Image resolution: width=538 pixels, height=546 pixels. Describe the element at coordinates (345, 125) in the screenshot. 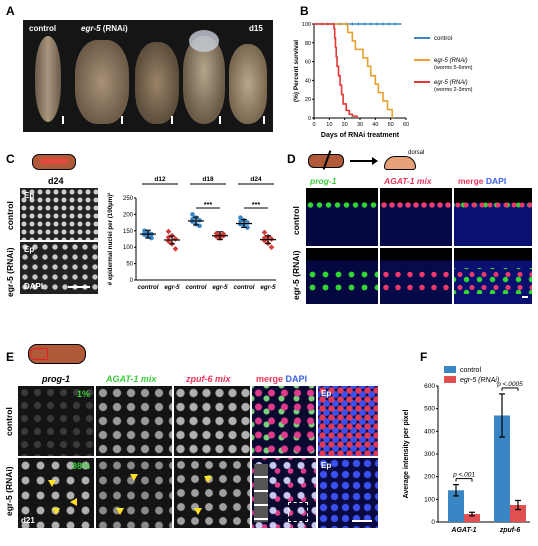

I see `x-tick-label: 20` at that location.